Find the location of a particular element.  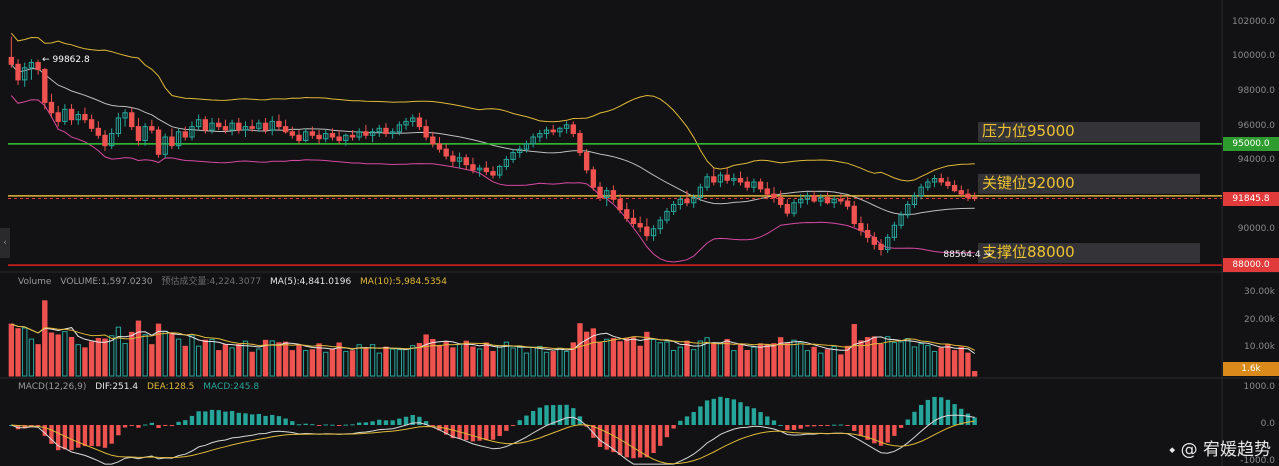

price-annotation: 88564.4 → is located at coordinates (967, 255).